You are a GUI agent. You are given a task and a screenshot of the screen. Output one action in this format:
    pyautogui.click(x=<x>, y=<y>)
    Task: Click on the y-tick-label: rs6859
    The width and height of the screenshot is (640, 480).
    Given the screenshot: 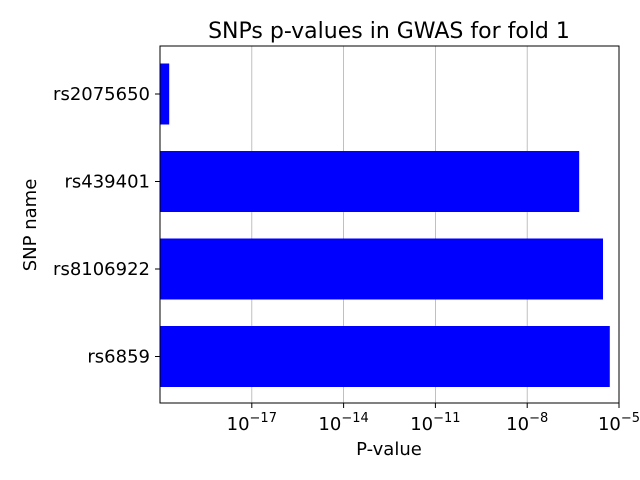 What is the action you would take?
    pyautogui.click(x=118, y=357)
    